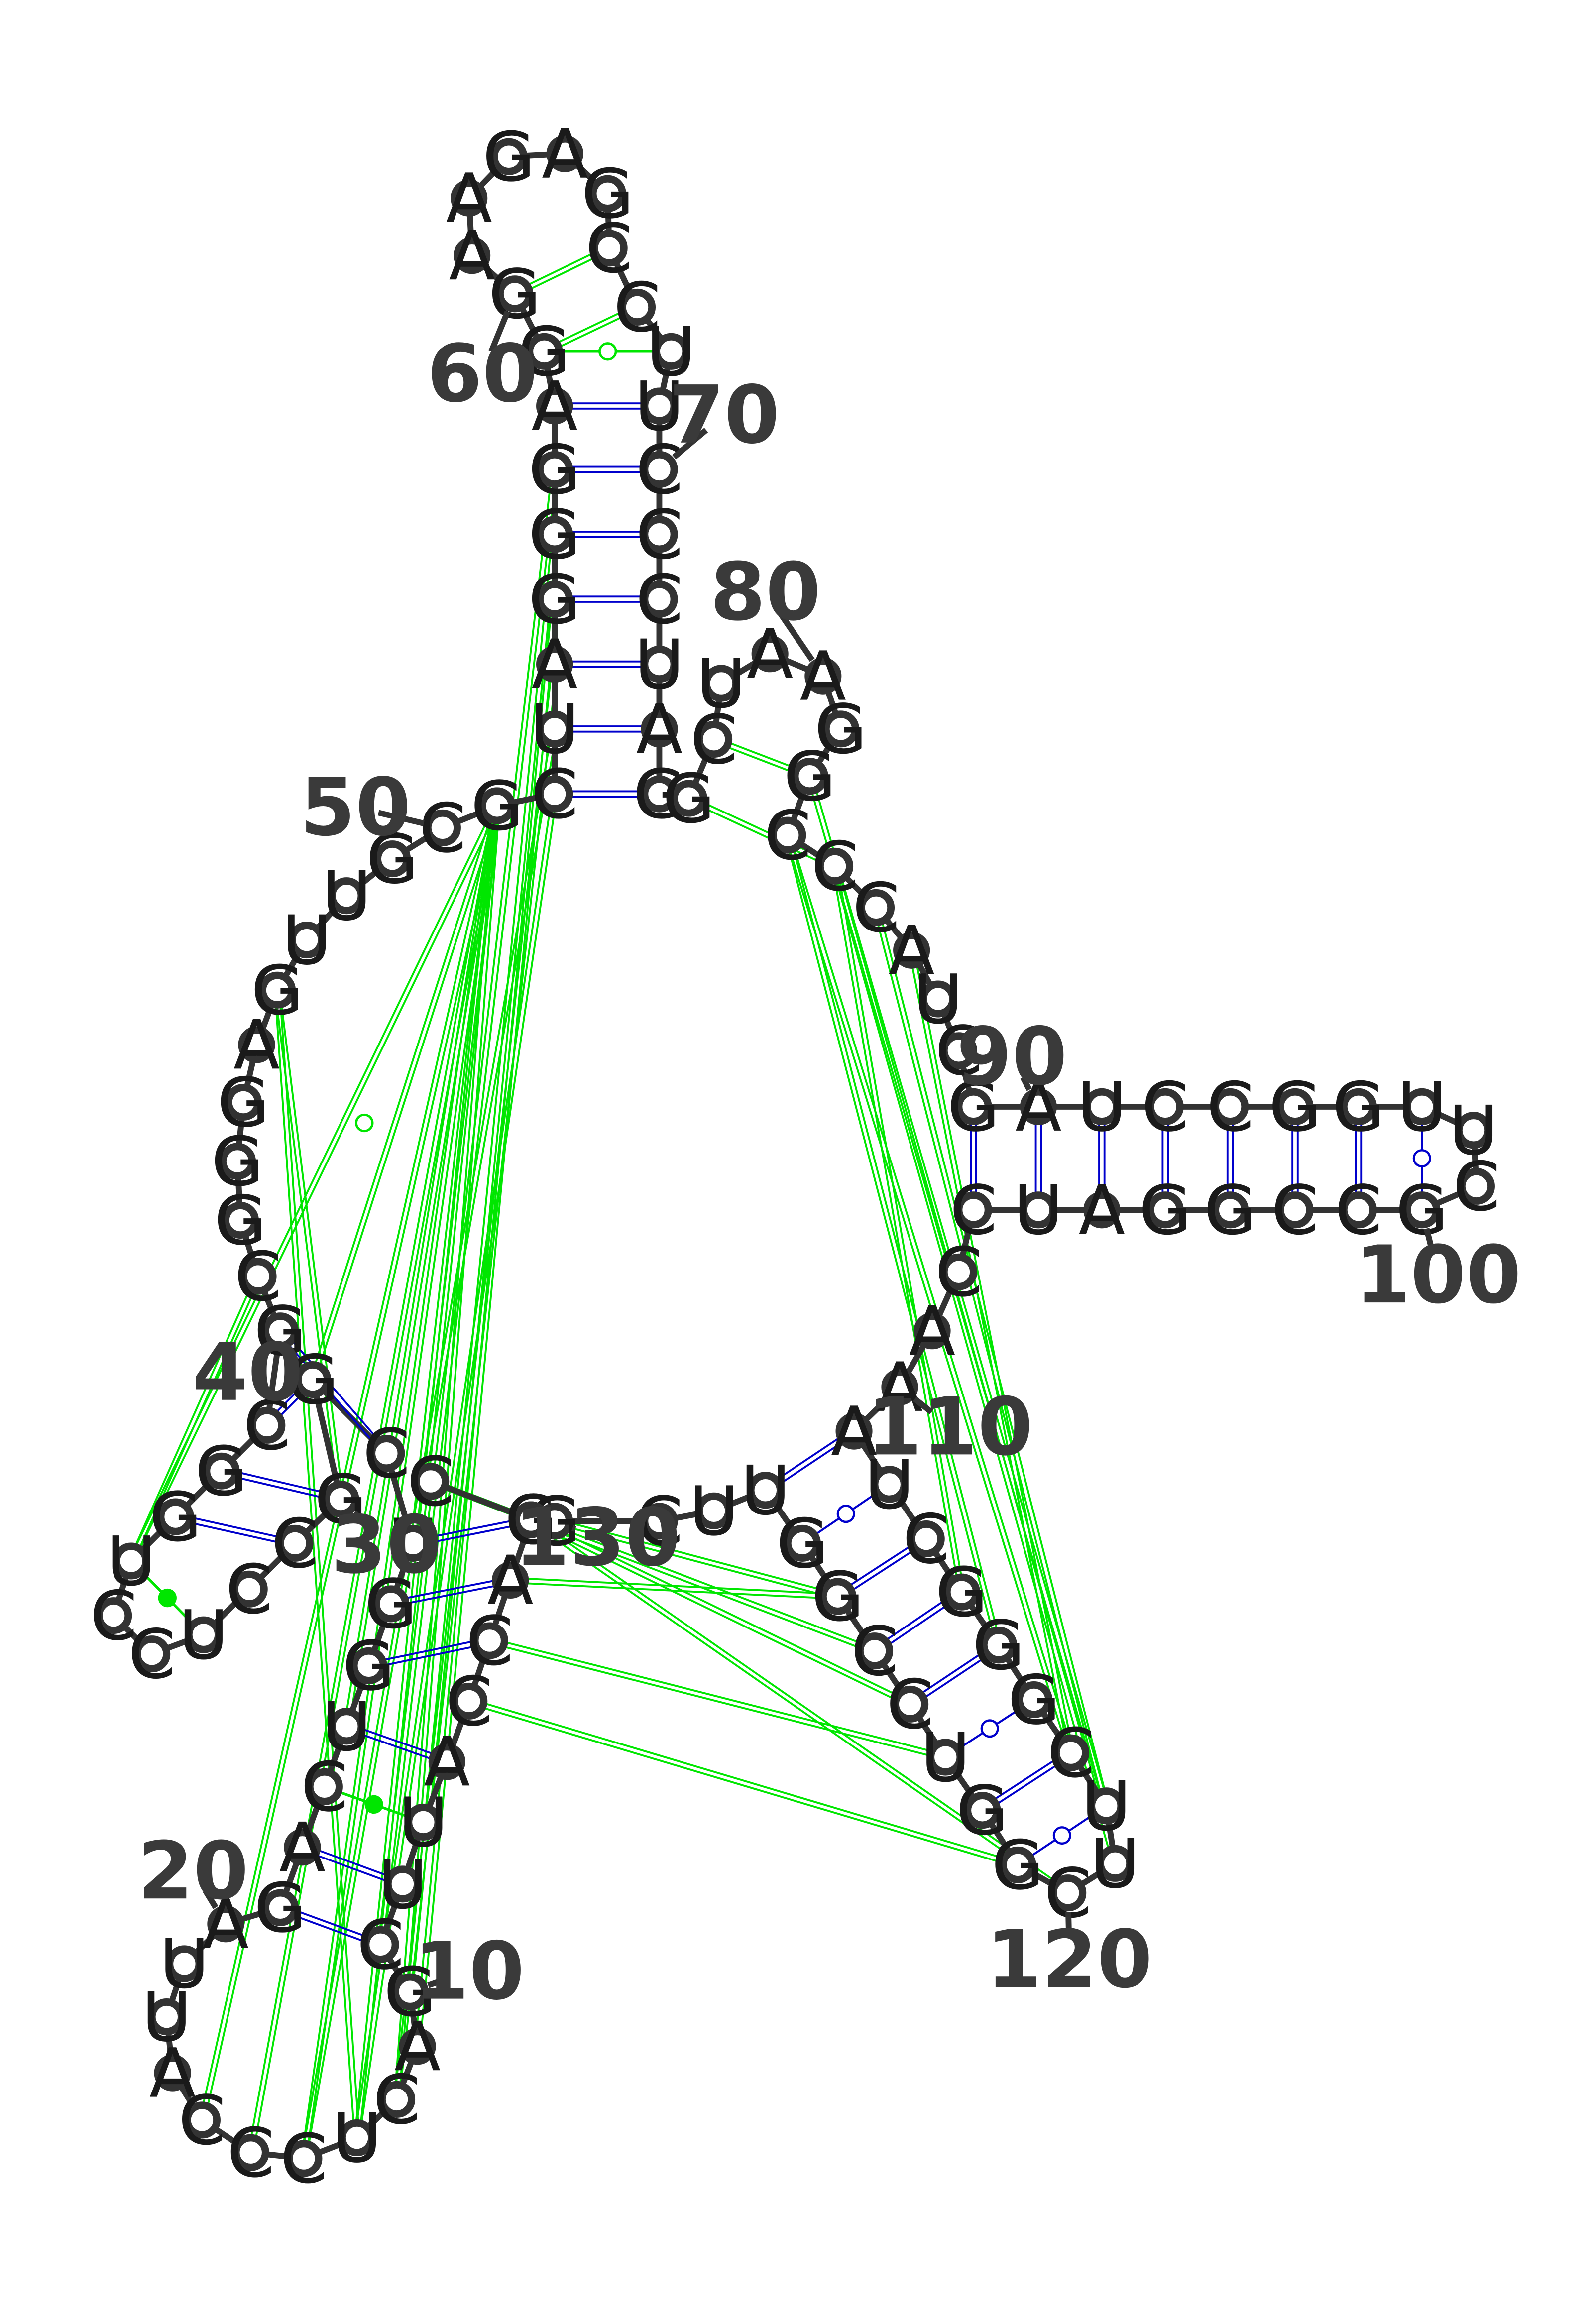  I want to click on position-label: 10, so click(469, 1971).